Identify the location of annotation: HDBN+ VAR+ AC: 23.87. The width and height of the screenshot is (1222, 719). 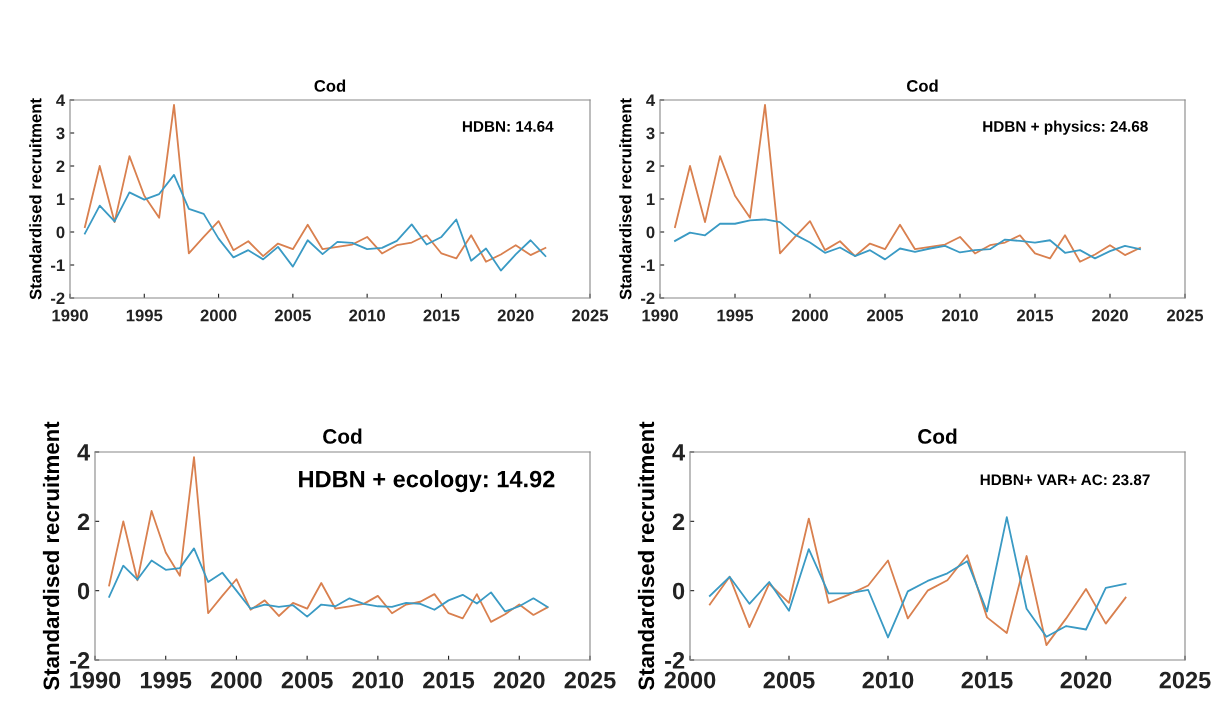
(1065, 480).